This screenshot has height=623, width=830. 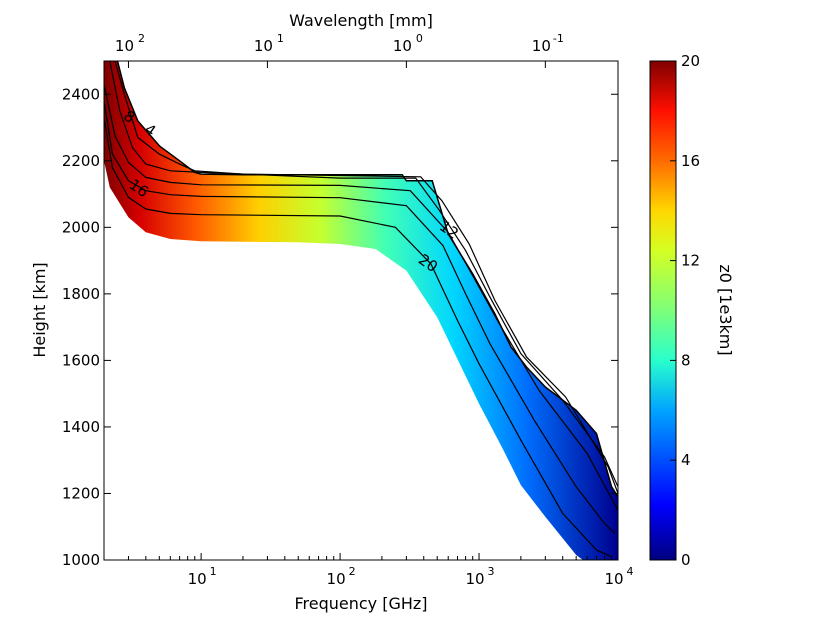 I want to click on x-tick-exponent: 2, so click(x=352, y=571).